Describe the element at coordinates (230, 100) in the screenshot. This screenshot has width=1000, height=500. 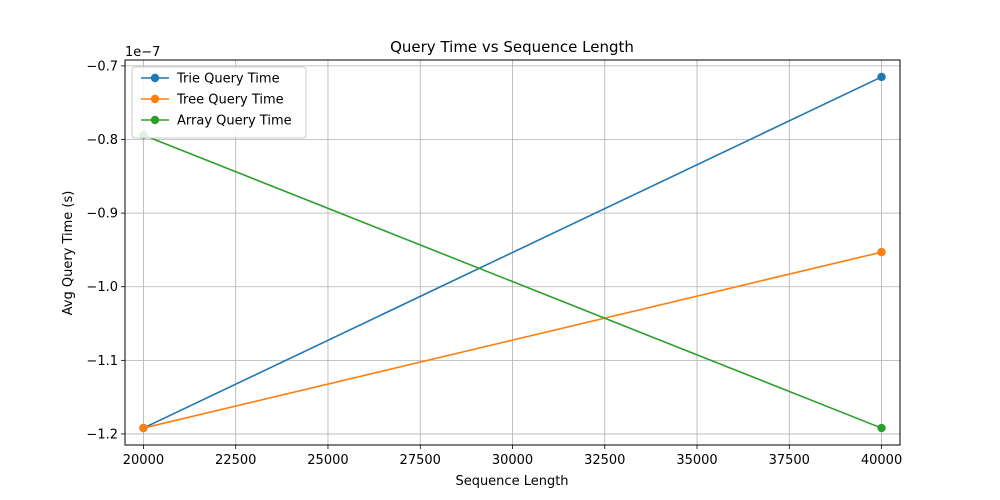
I see `legend-label-2: Tree Query Time` at that location.